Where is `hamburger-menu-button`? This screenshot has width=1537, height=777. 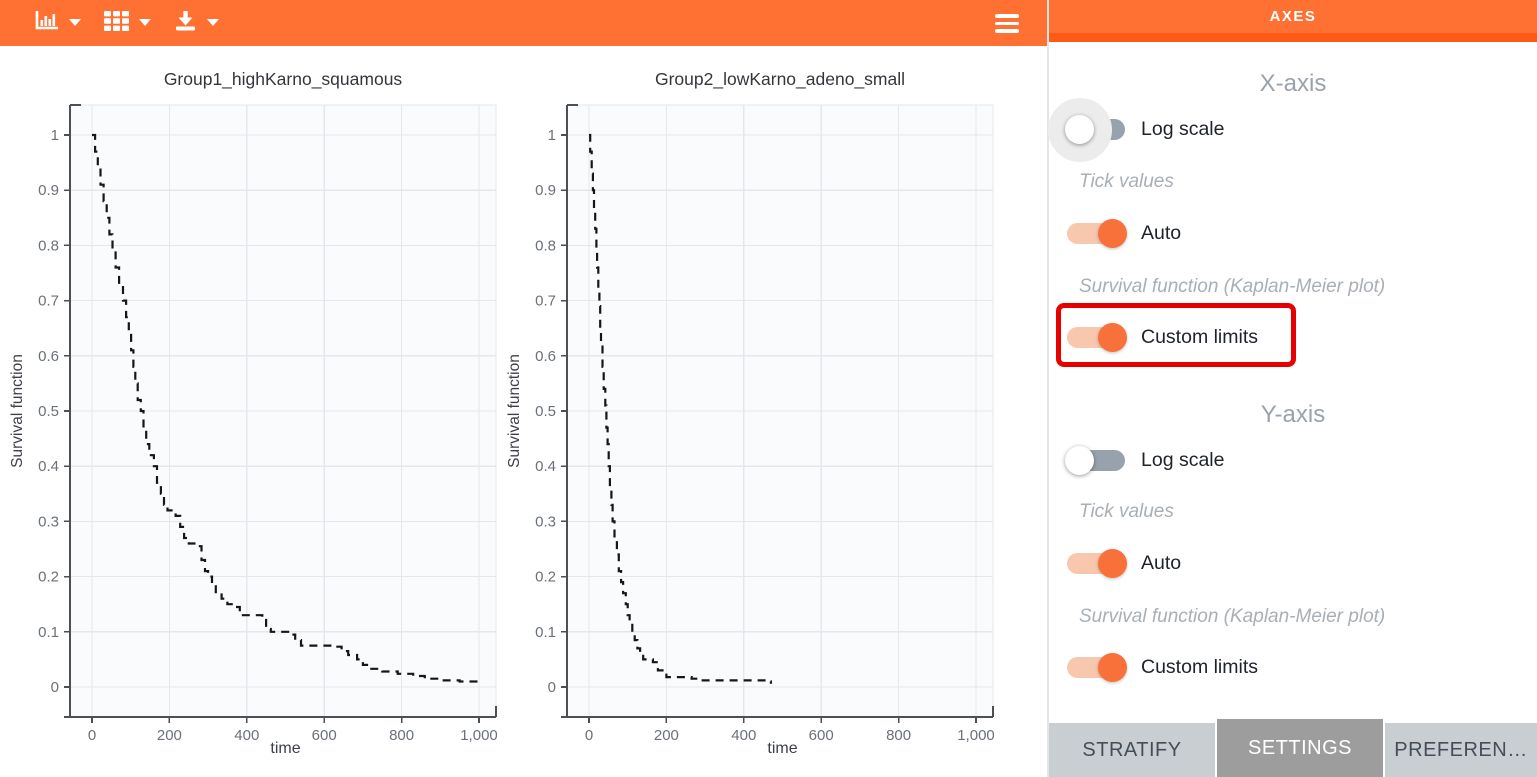 hamburger-menu-button is located at coordinates (1007, 23).